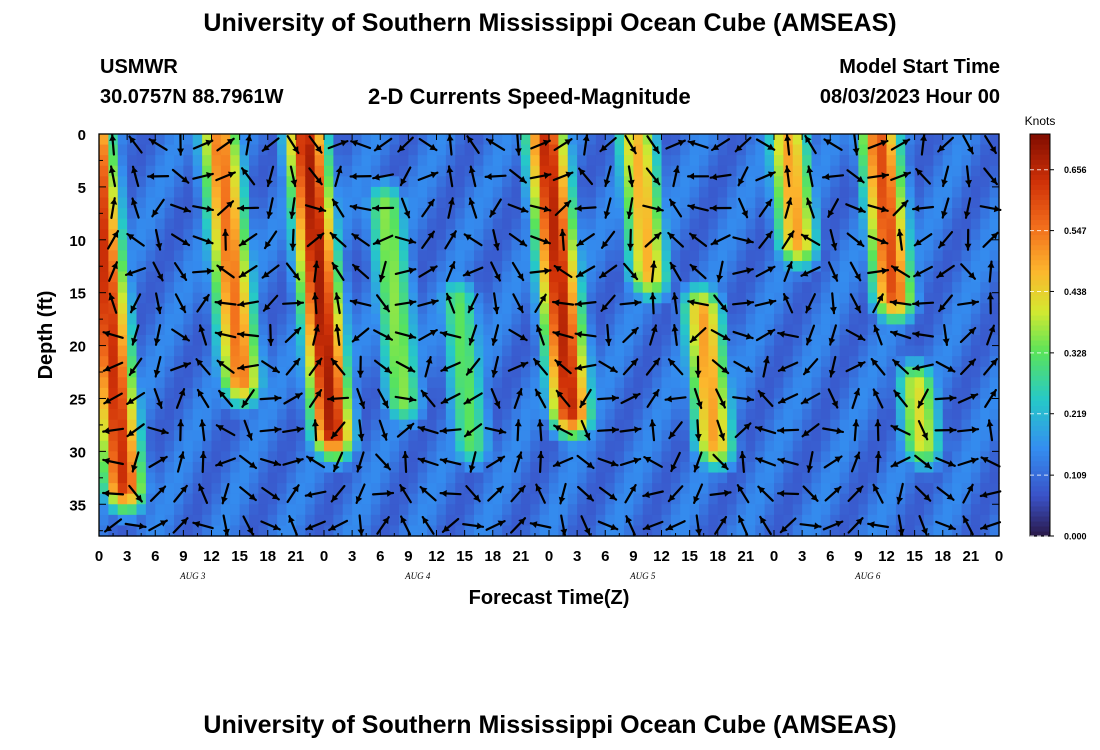 The image size is (1100, 750). I want to click on station-location: 30.0757N 88.7961W, so click(192, 97).